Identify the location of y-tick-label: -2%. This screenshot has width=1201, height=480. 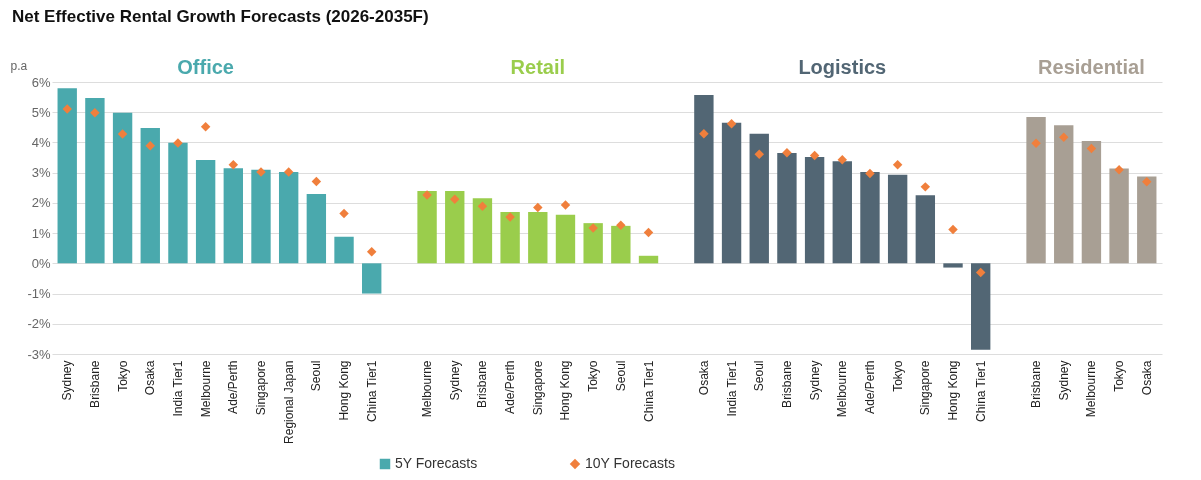
(39, 324).